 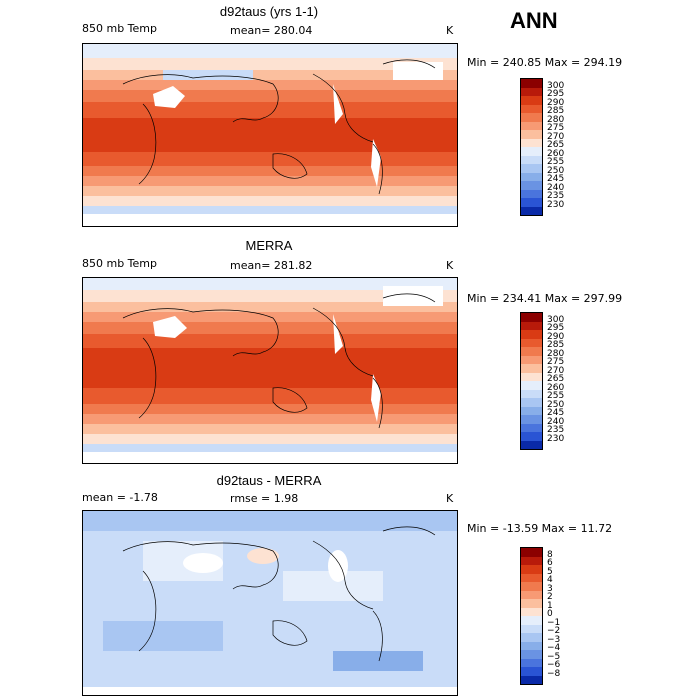 What do you see at coordinates (550, 554) in the screenshot?
I see `colorbar-tick-label: 8` at bounding box center [550, 554].